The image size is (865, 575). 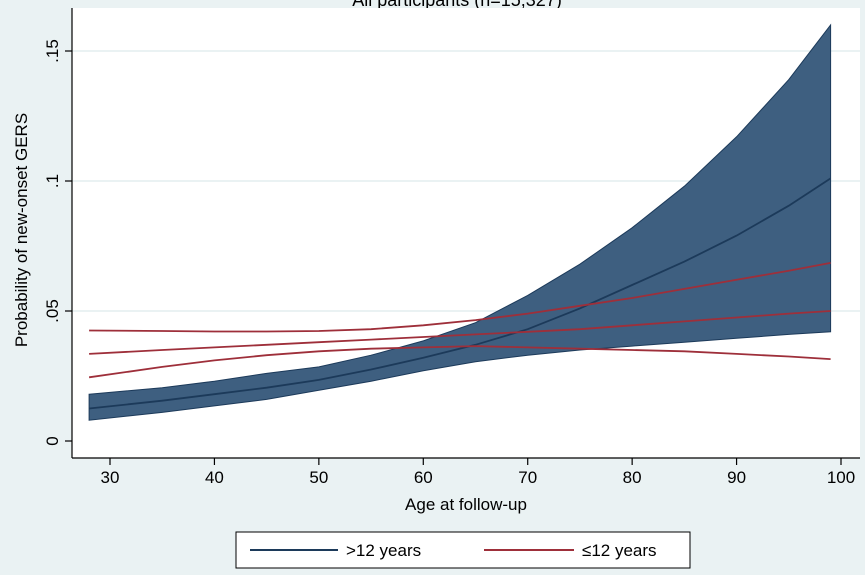 I want to click on x-tick-label-0: 30, so click(x=110, y=477).